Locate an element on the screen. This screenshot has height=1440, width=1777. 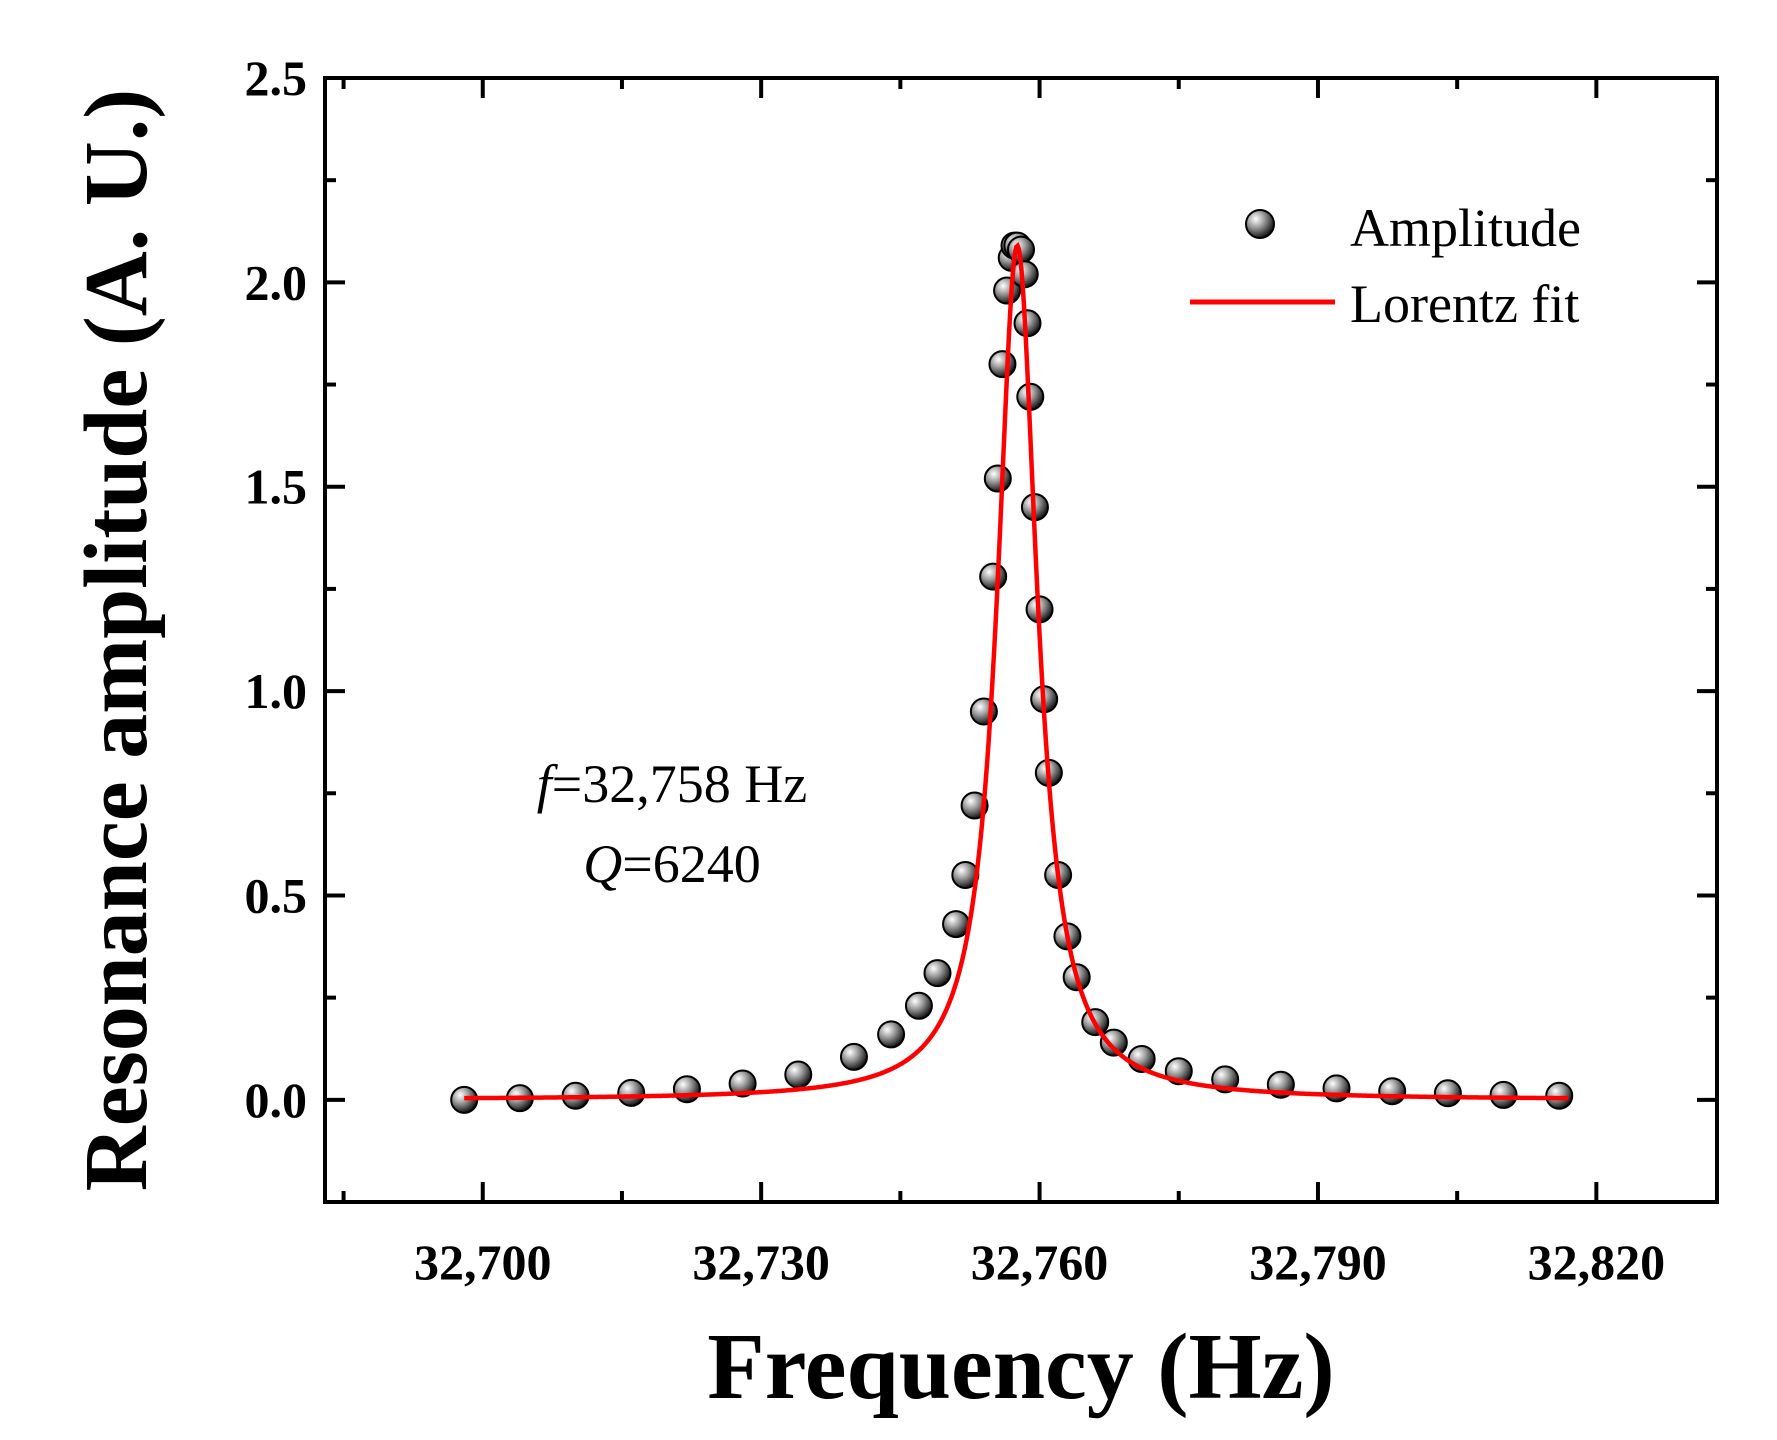
annotation-q-factor: Q=6240 is located at coordinates (671, 864).